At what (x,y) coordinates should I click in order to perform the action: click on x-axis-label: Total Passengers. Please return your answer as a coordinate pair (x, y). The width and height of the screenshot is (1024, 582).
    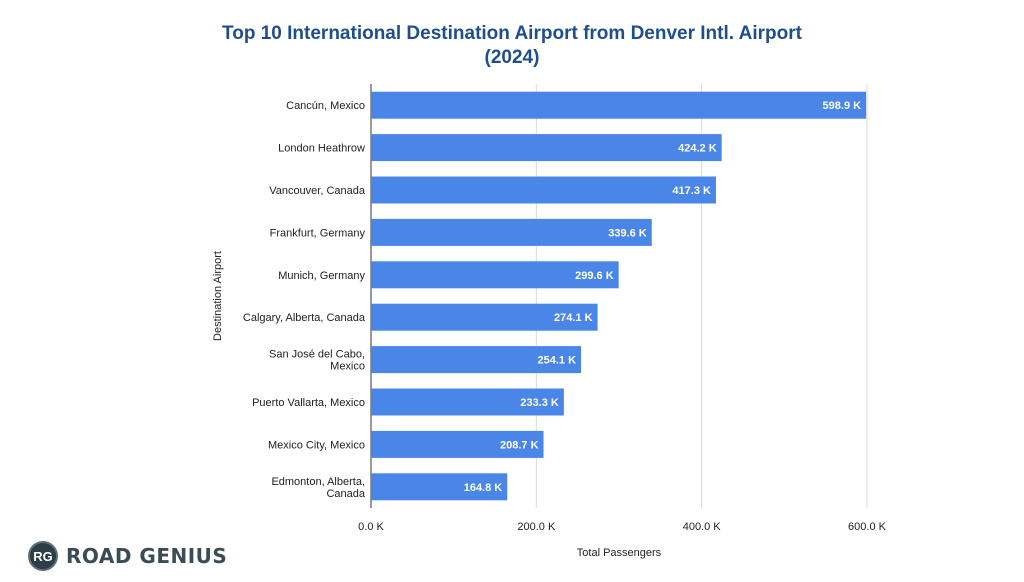
    Looking at the image, I should click on (619, 553).